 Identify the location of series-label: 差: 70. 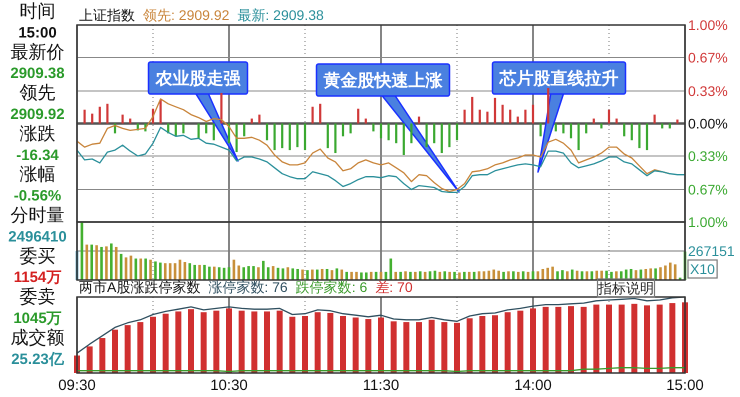
(394, 287).